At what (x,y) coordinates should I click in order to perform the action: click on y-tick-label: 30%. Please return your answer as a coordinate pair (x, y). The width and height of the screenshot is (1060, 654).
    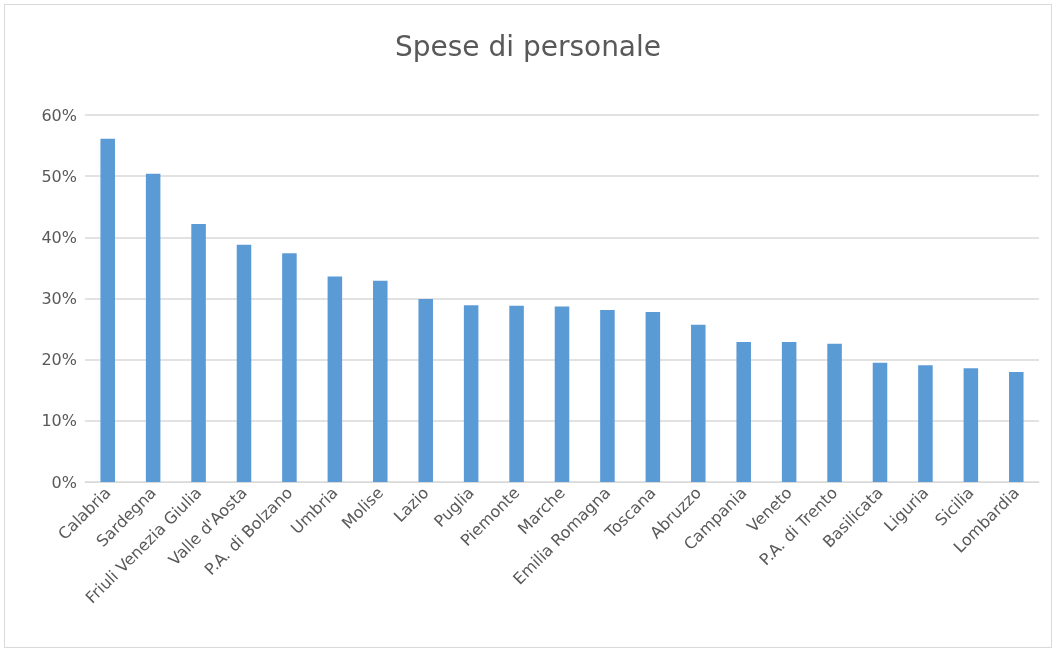
    Looking at the image, I should click on (59, 298).